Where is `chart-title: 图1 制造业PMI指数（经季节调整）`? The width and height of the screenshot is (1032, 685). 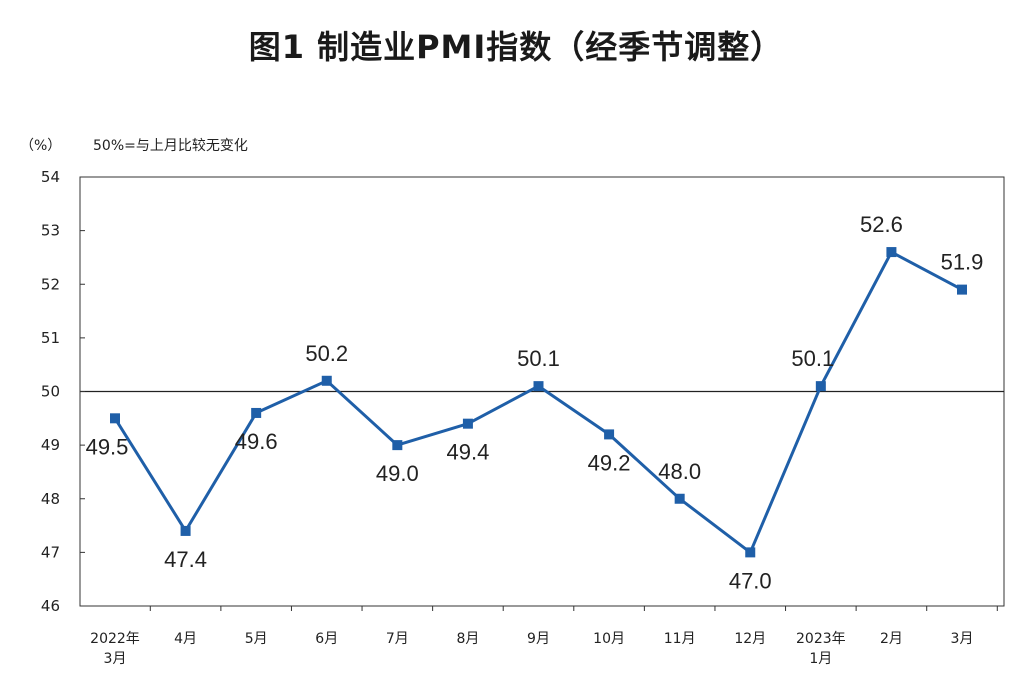
chart-title: 图1 制造业PMI指数（经季节调整） is located at coordinates (516, 47).